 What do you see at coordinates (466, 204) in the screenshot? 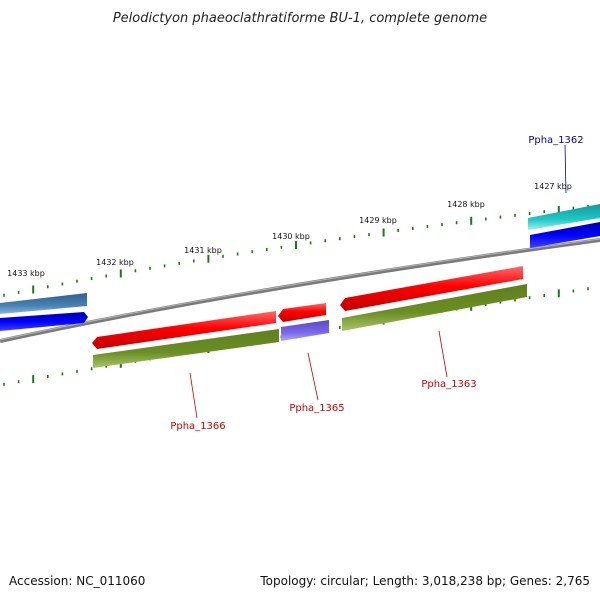
I see `scale-label: 1428 kbp` at bounding box center [466, 204].